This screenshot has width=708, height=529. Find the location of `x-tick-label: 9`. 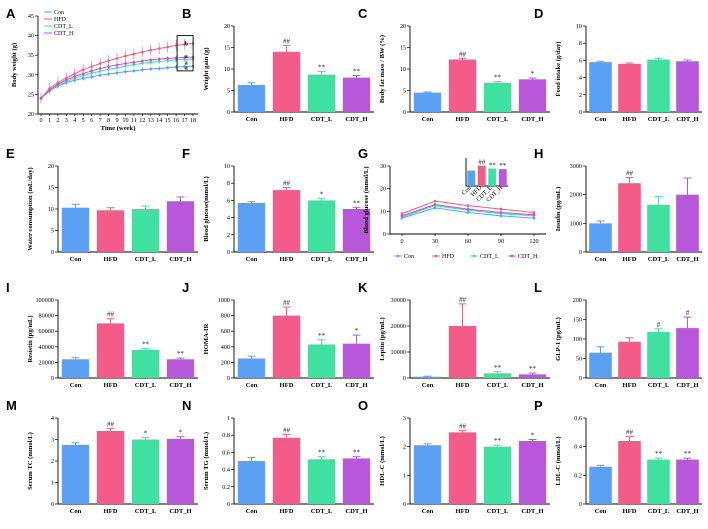

x-tick-label: 9 is located at coordinates (116, 120).